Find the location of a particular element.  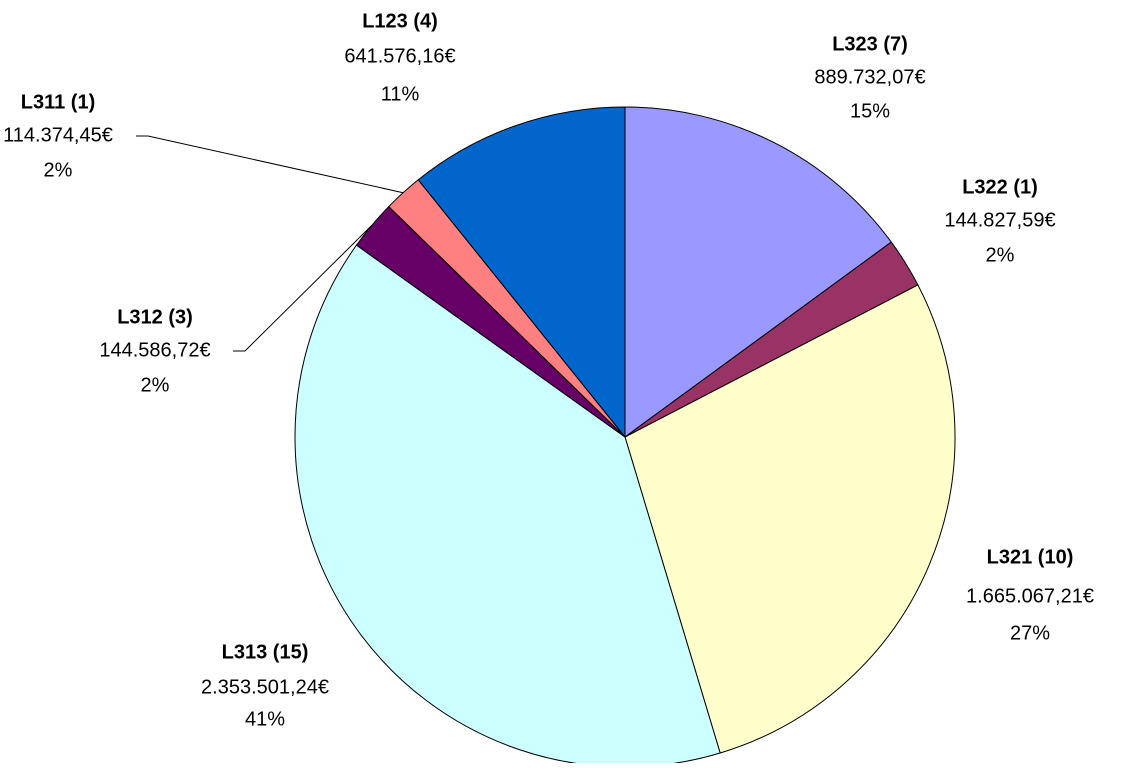

slice-name: L123 (4) is located at coordinates (400, 21).